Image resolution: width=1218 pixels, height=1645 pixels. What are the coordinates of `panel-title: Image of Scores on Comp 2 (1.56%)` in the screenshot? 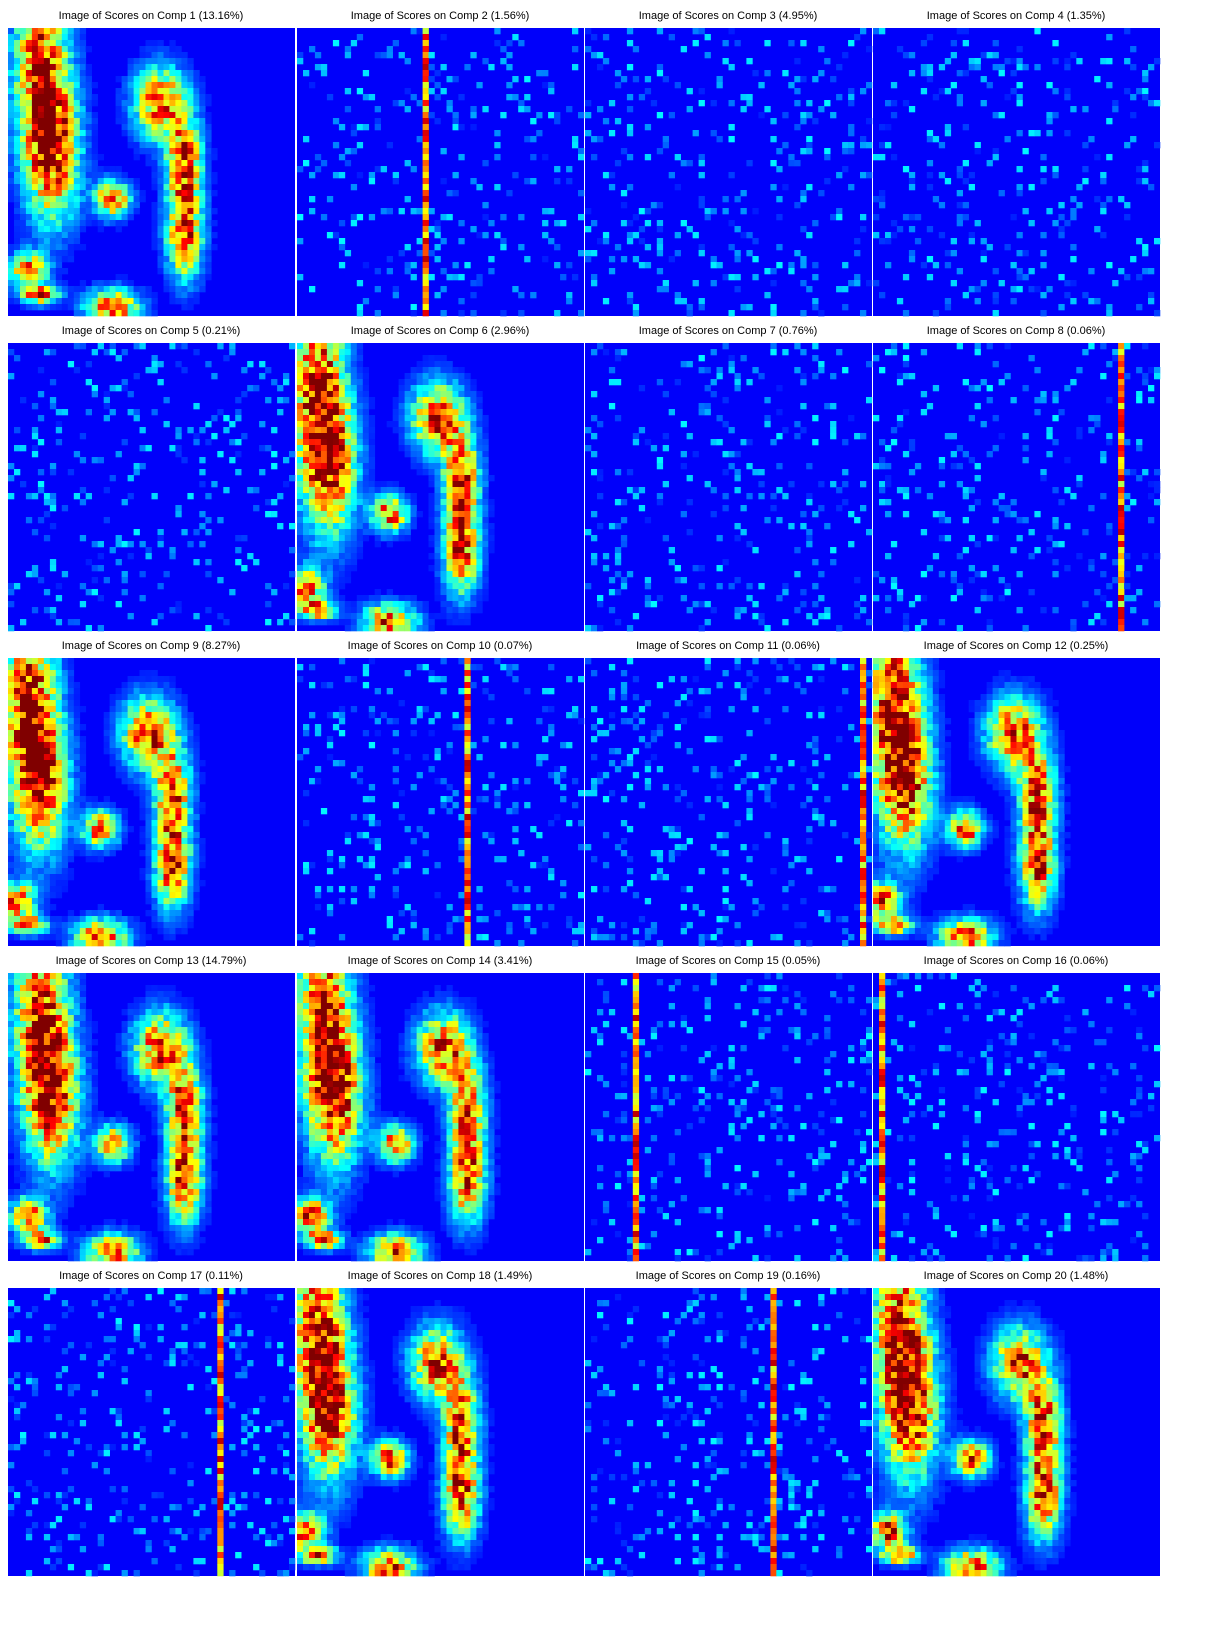 It's located at (440, 16).